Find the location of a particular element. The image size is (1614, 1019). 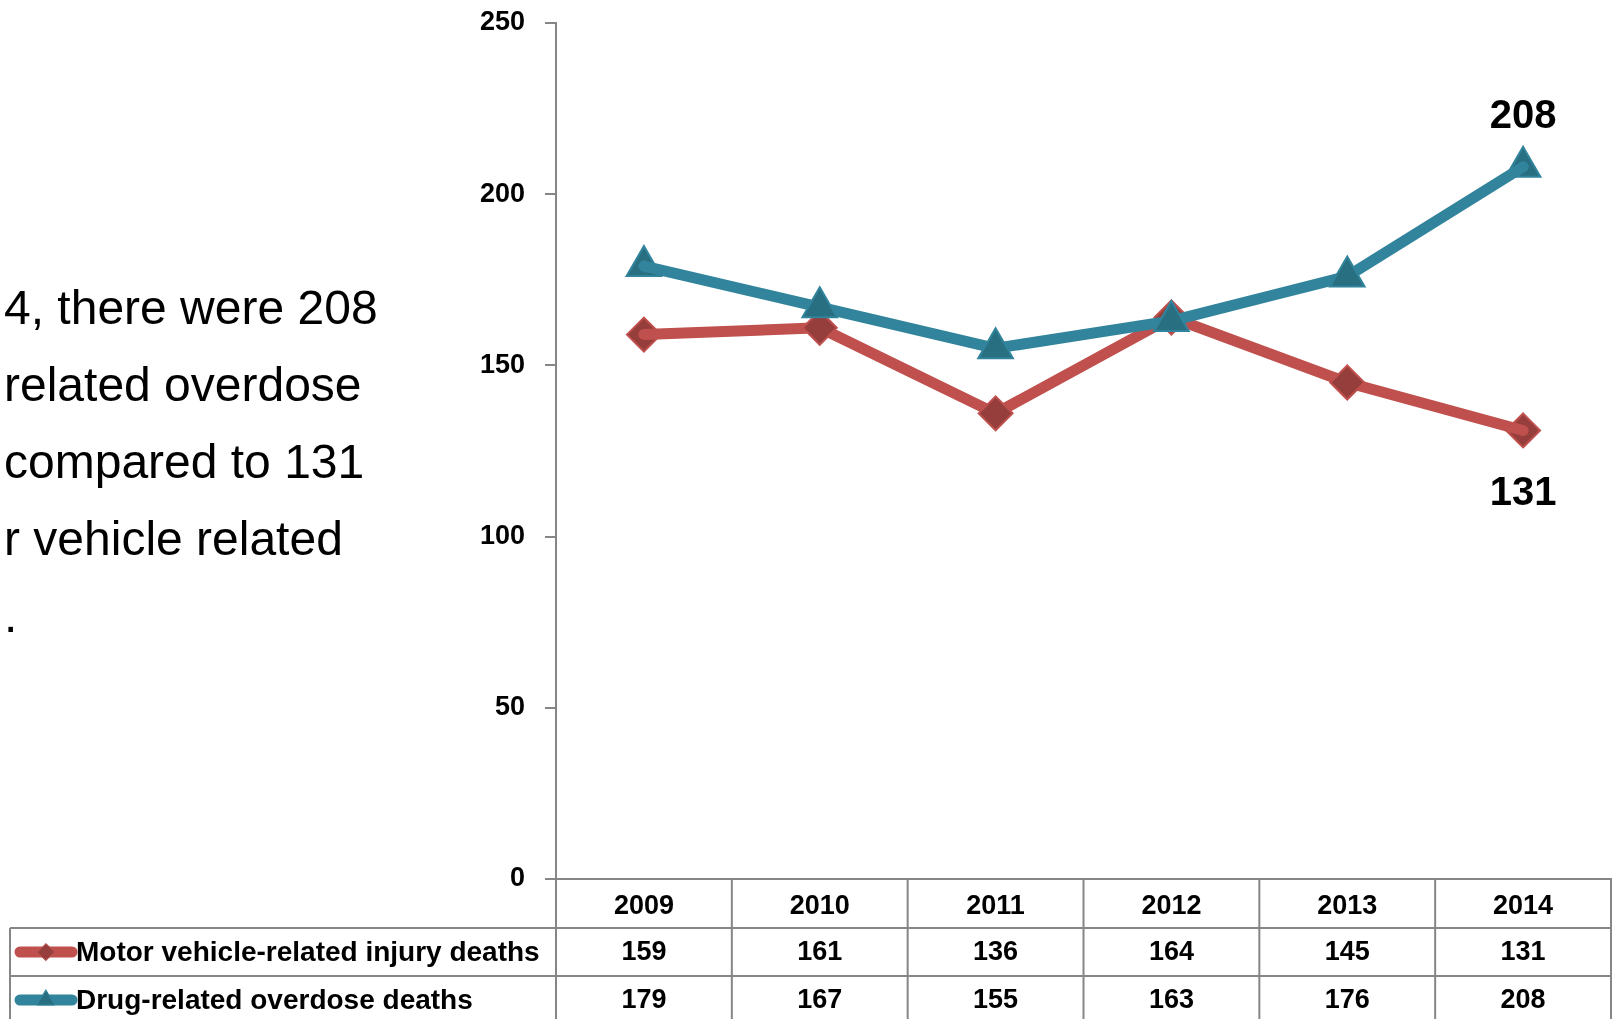

data-label: 179 is located at coordinates (644, 999).